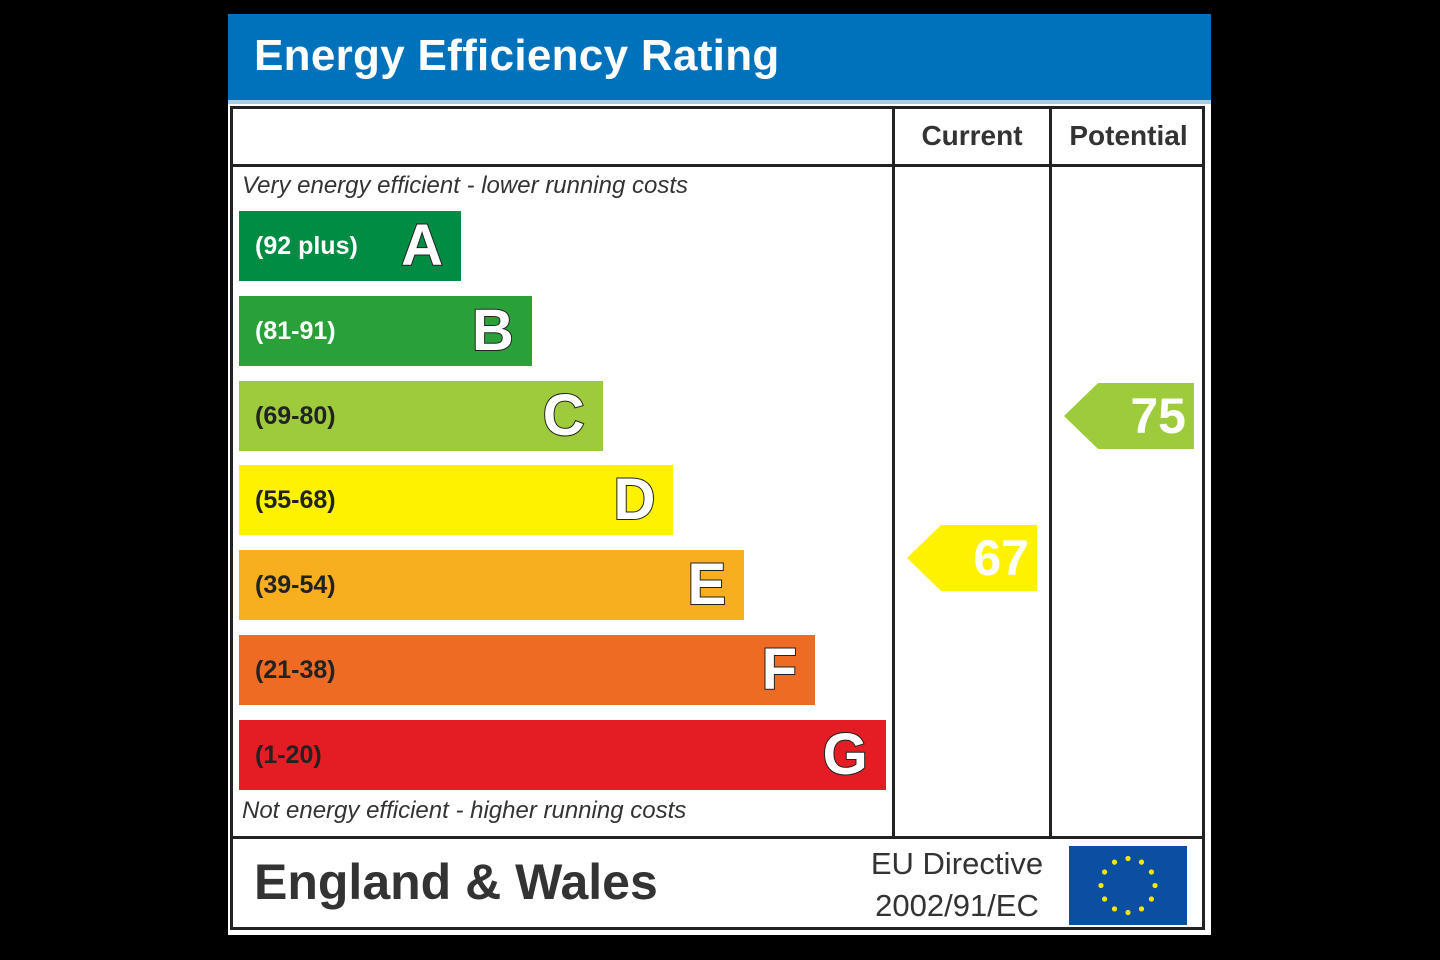 This screenshot has width=1440, height=960. What do you see at coordinates (306, 246) in the screenshot?
I see `band-range-label: (92 plus)` at bounding box center [306, 246].